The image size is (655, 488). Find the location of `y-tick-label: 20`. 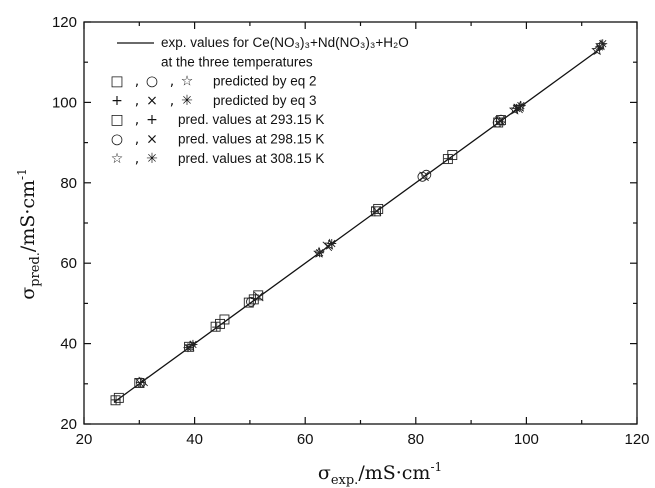

y-tick-label: 20 is located at coordinates (68, 424).